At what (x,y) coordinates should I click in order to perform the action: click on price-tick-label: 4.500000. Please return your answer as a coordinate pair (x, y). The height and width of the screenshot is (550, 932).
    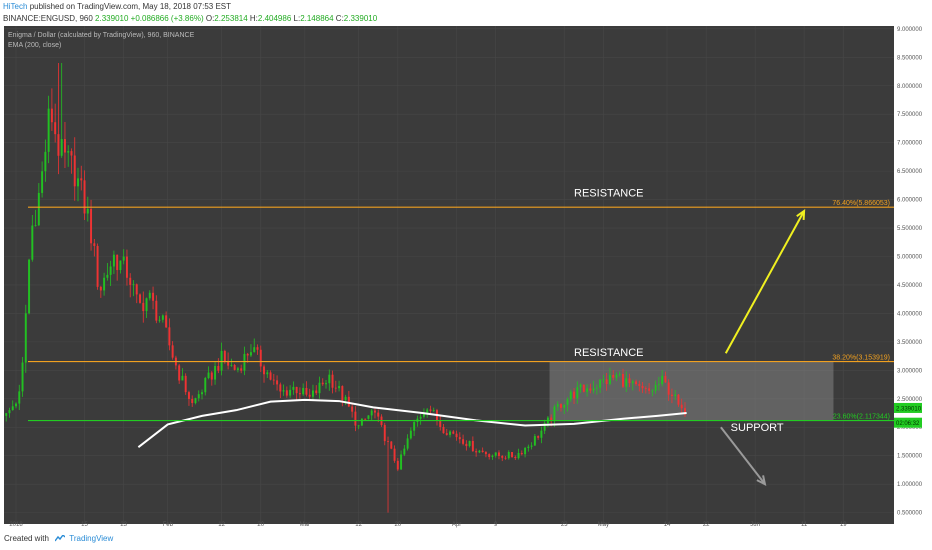
    Looking at the image, I should click on (910, 286).